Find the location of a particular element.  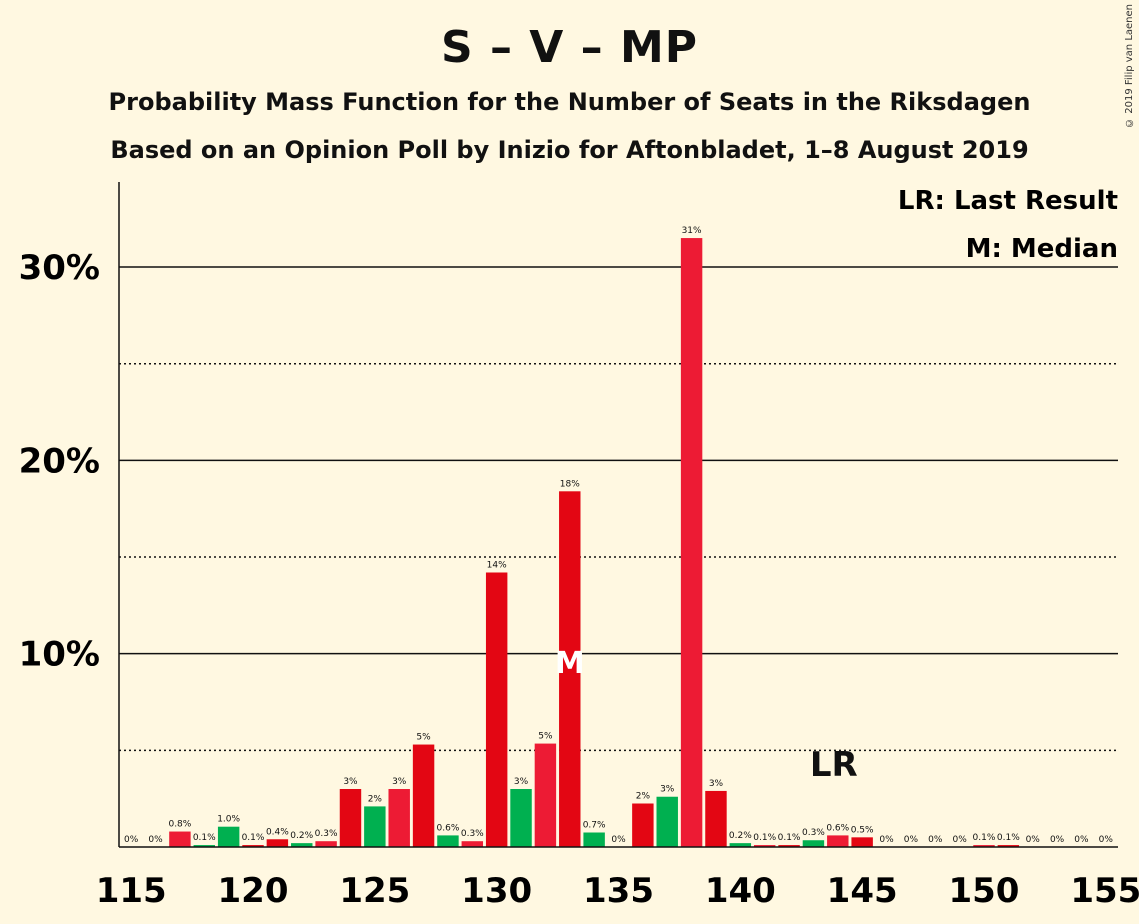

bar-label-seat-121: 0.4% is located at coordinates (277, 832).